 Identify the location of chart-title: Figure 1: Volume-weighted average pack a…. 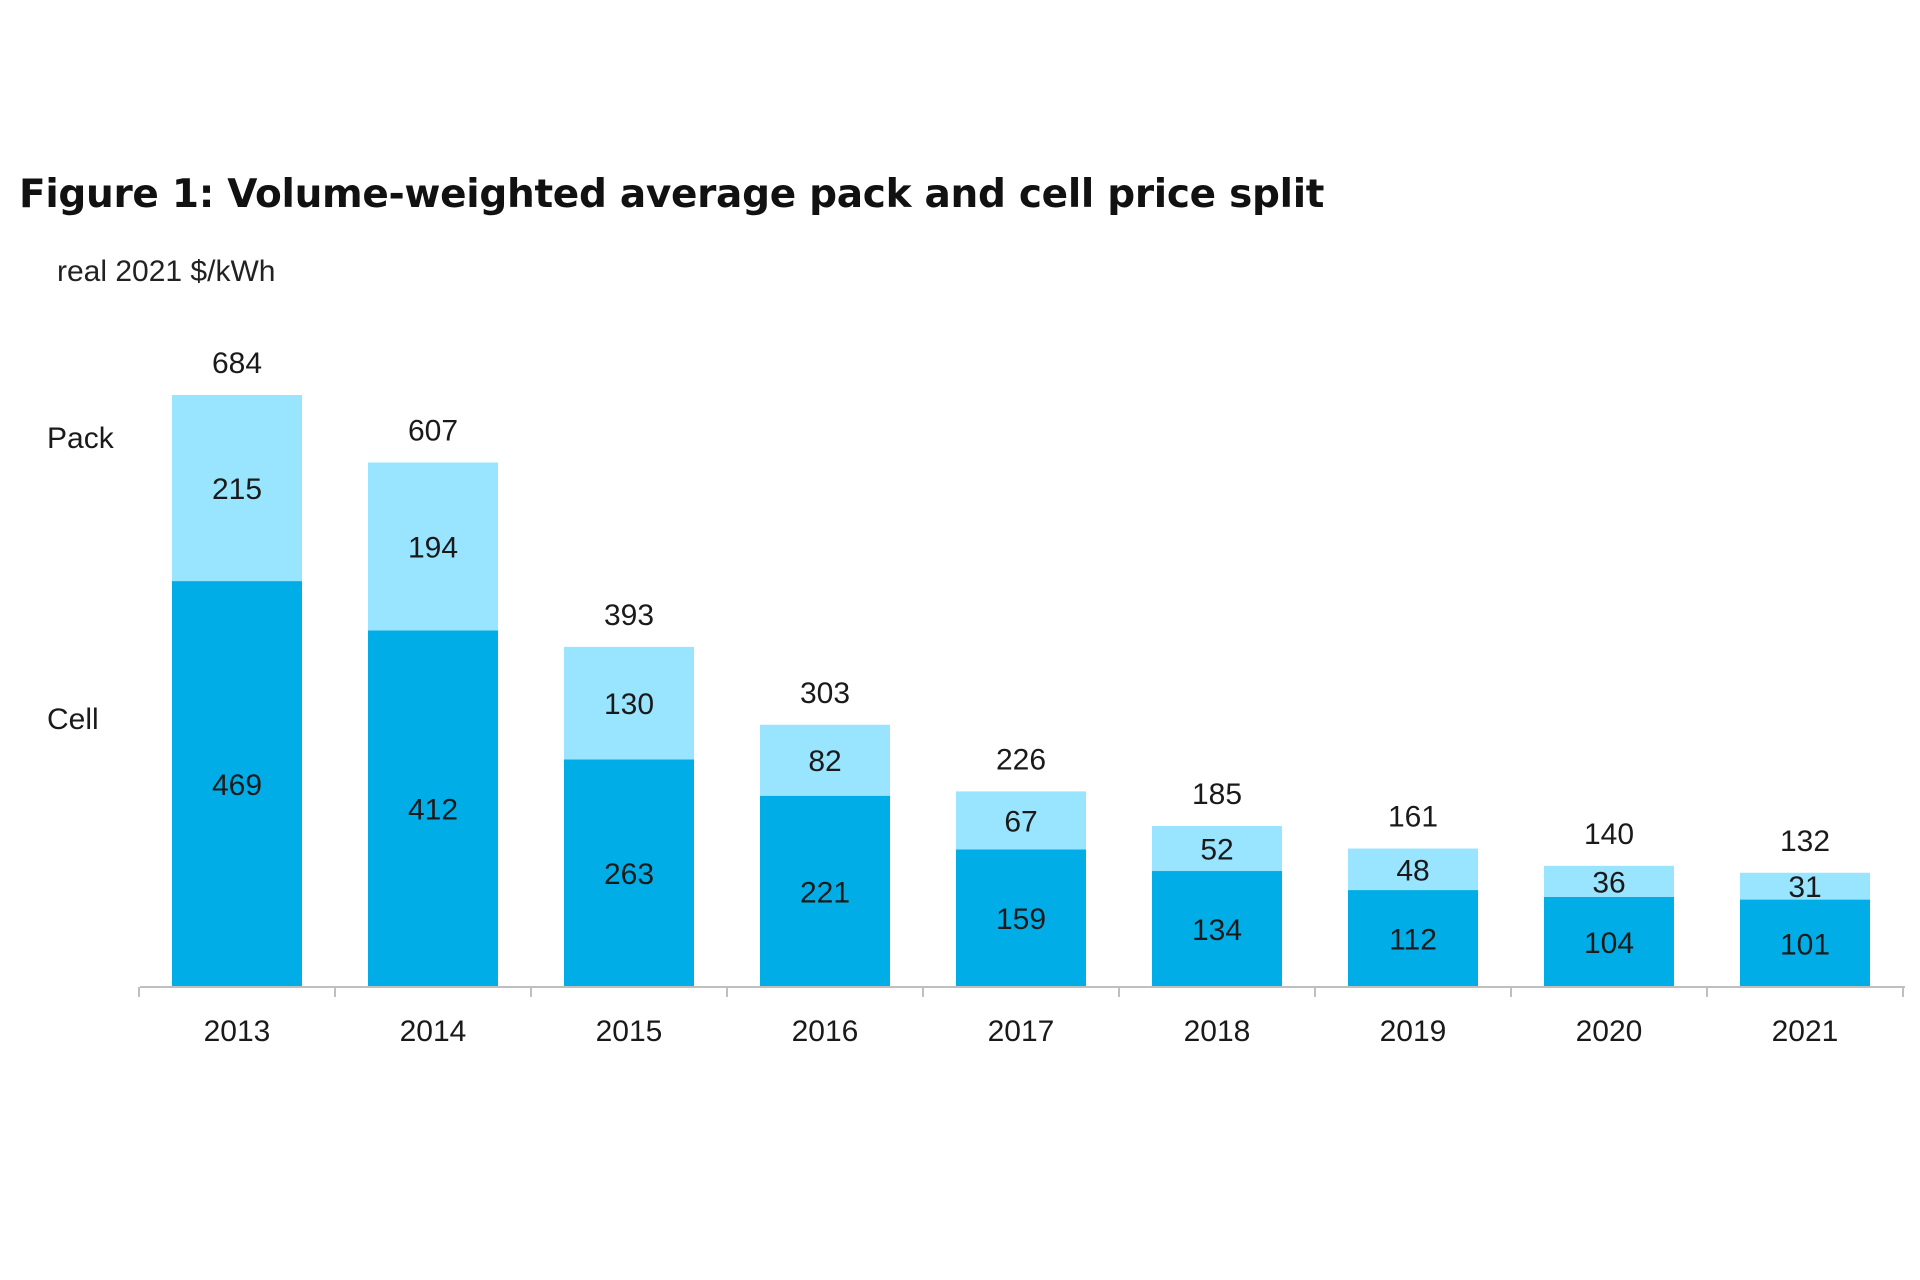
(672, 194).